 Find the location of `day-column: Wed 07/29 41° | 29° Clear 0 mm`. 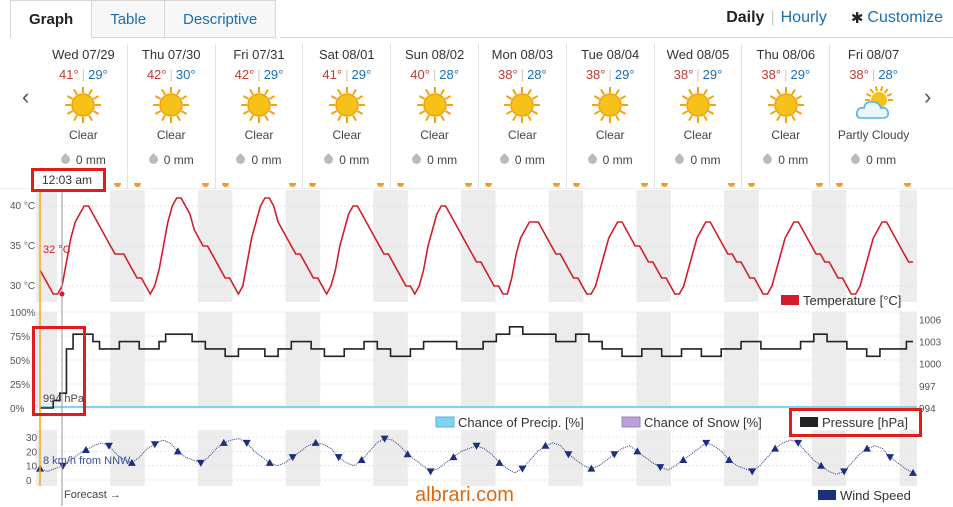

day-column: Wed 07/29 41° | 29° Clear 0 mm is located at coordinates (83, 116).